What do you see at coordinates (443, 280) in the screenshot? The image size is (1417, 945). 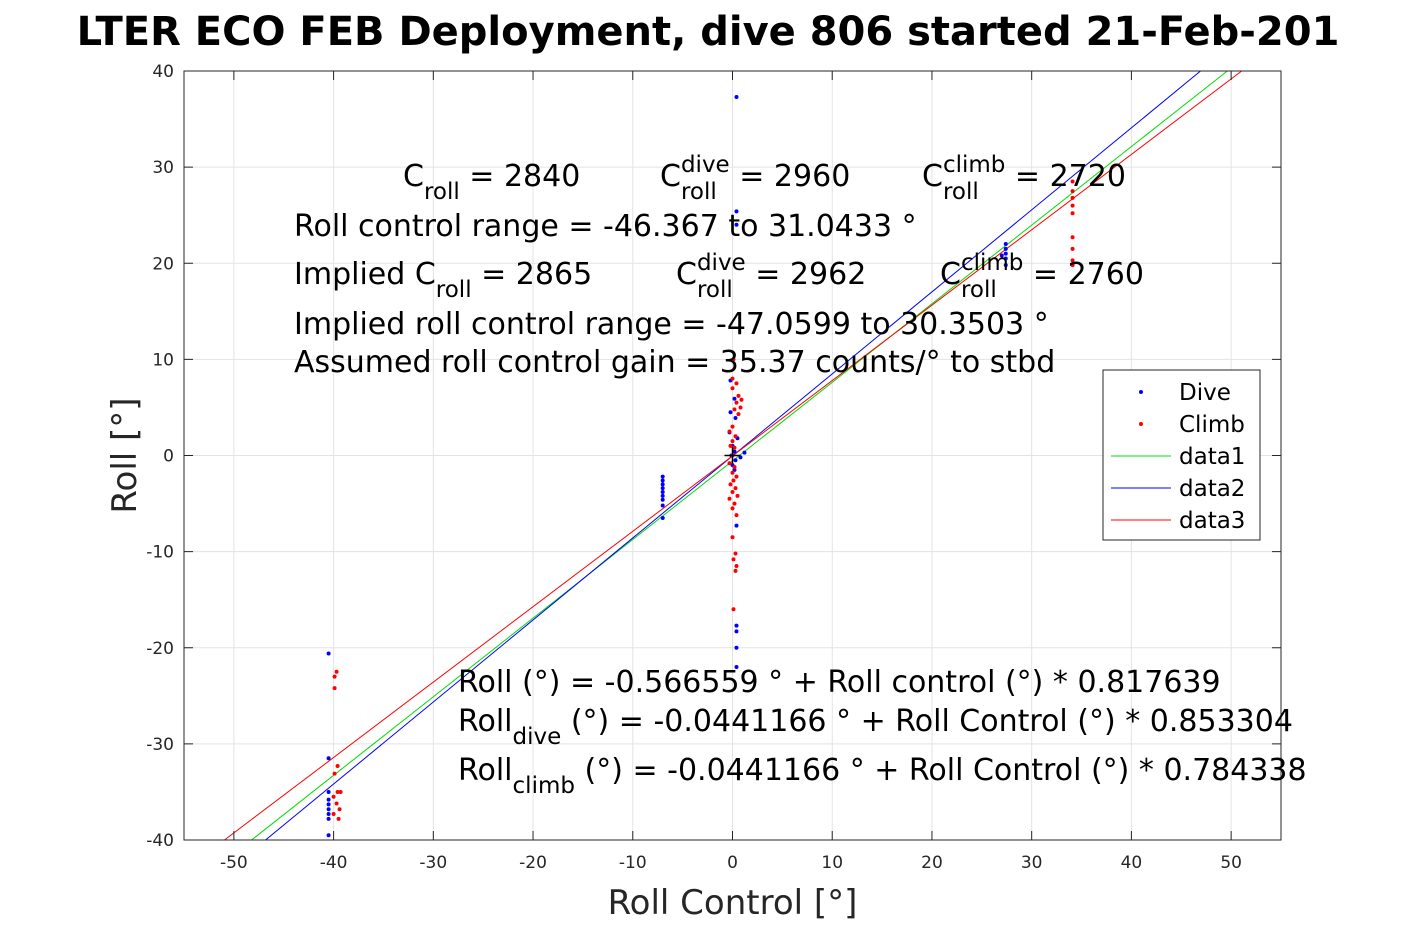 I see `annotation-text: Implied Croll = 2865` at bounding box center [443, 280].